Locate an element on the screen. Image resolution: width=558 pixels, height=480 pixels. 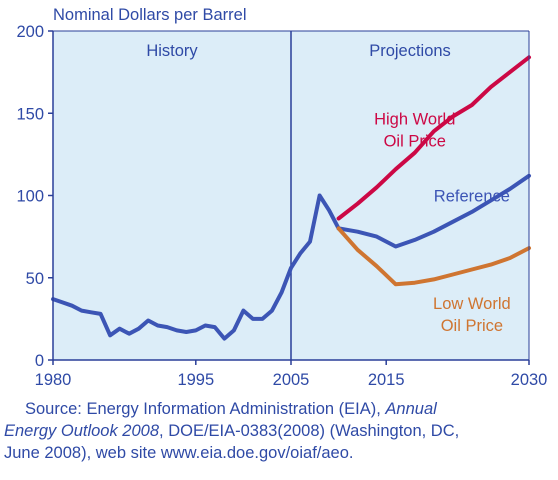
annotation-line: Reference is located at coordinates (472, 197).